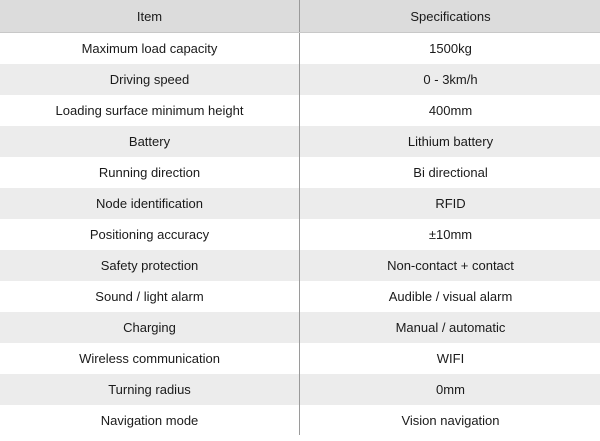 This screenshot has height=441, width=600. I want to click on table-header: Item Specifications, so click(300, 16).